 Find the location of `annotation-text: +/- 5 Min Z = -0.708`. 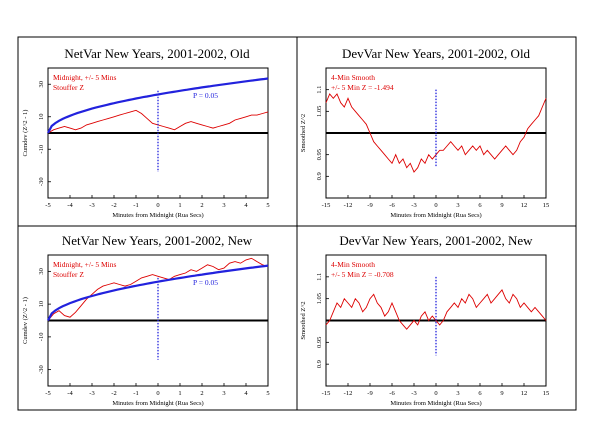

annotation-text: +/- 5 Min Z = -0.708 is located at coordinates (362, 274).